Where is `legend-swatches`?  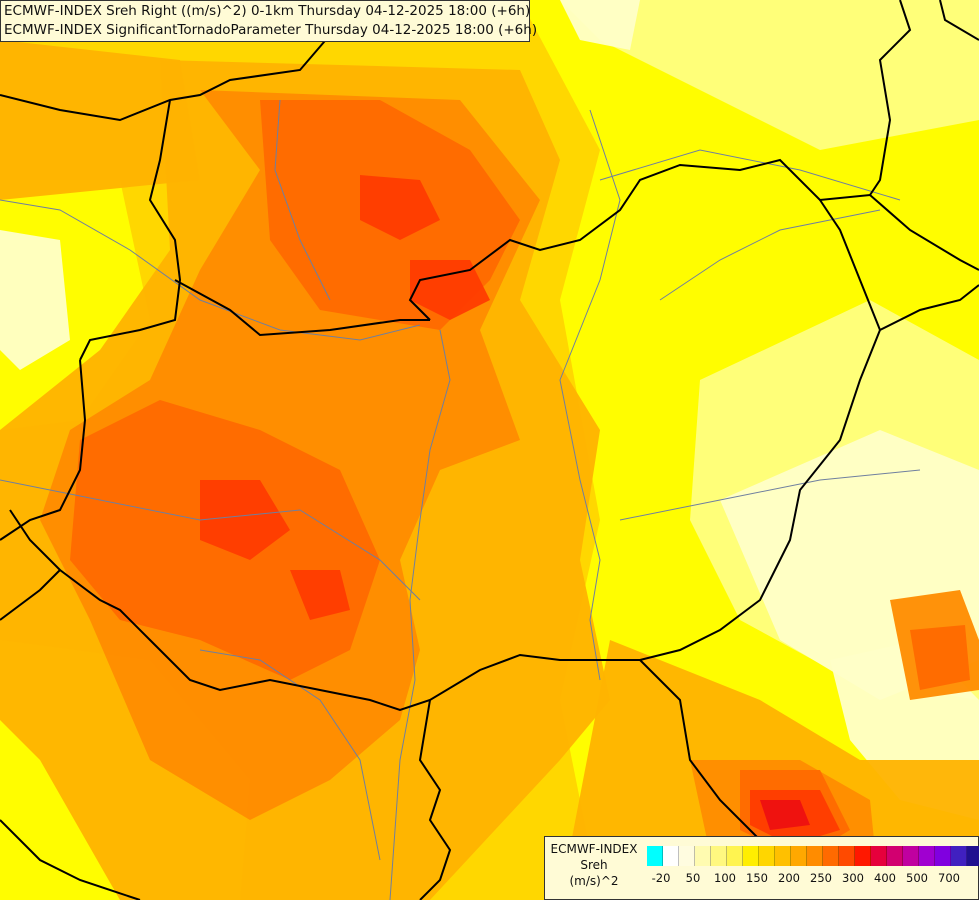 legend-swatches is located at coordinates (813, 856).